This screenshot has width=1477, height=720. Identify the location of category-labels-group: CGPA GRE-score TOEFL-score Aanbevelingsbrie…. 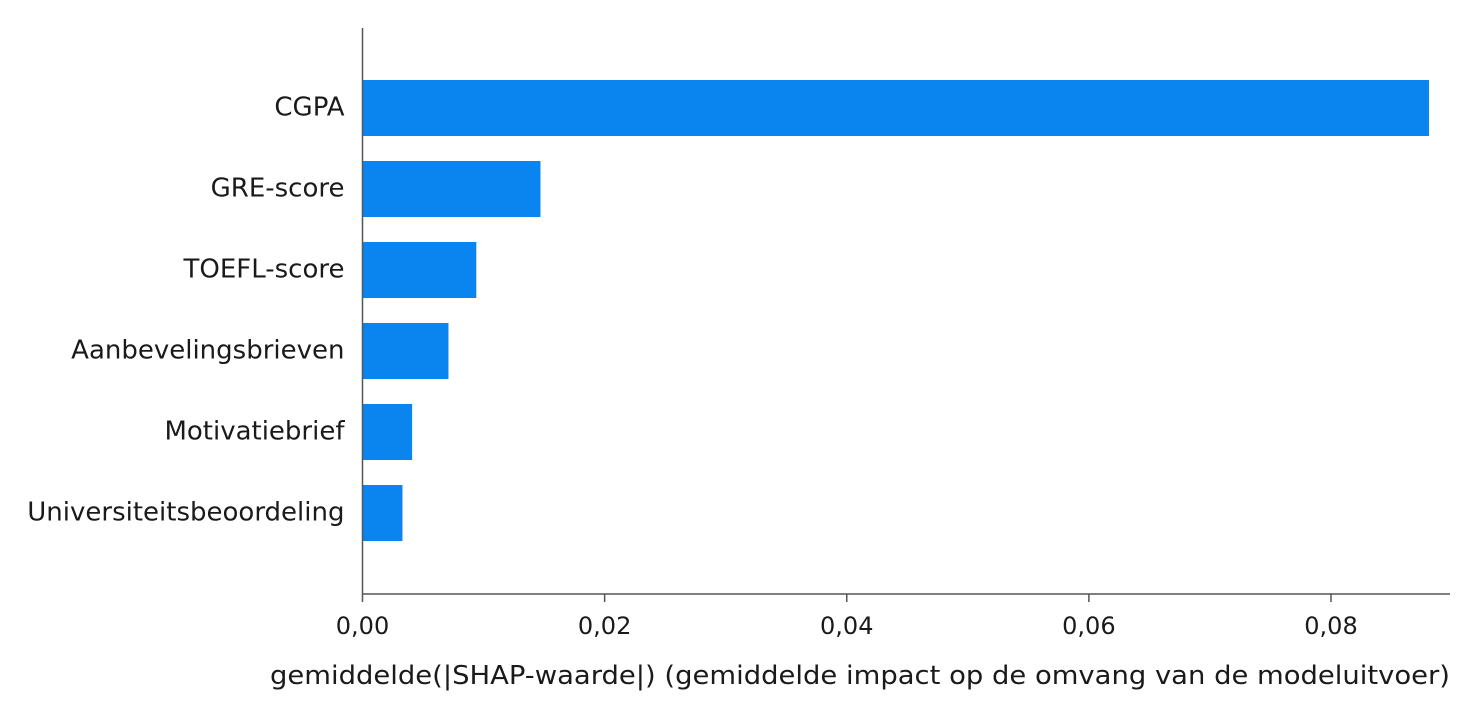
(186, 310).